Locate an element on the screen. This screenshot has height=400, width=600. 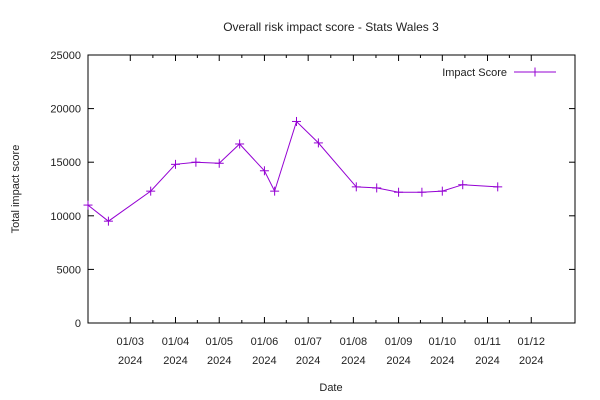
x-tick-label: 01/04 is located at coordinates (176, 342).